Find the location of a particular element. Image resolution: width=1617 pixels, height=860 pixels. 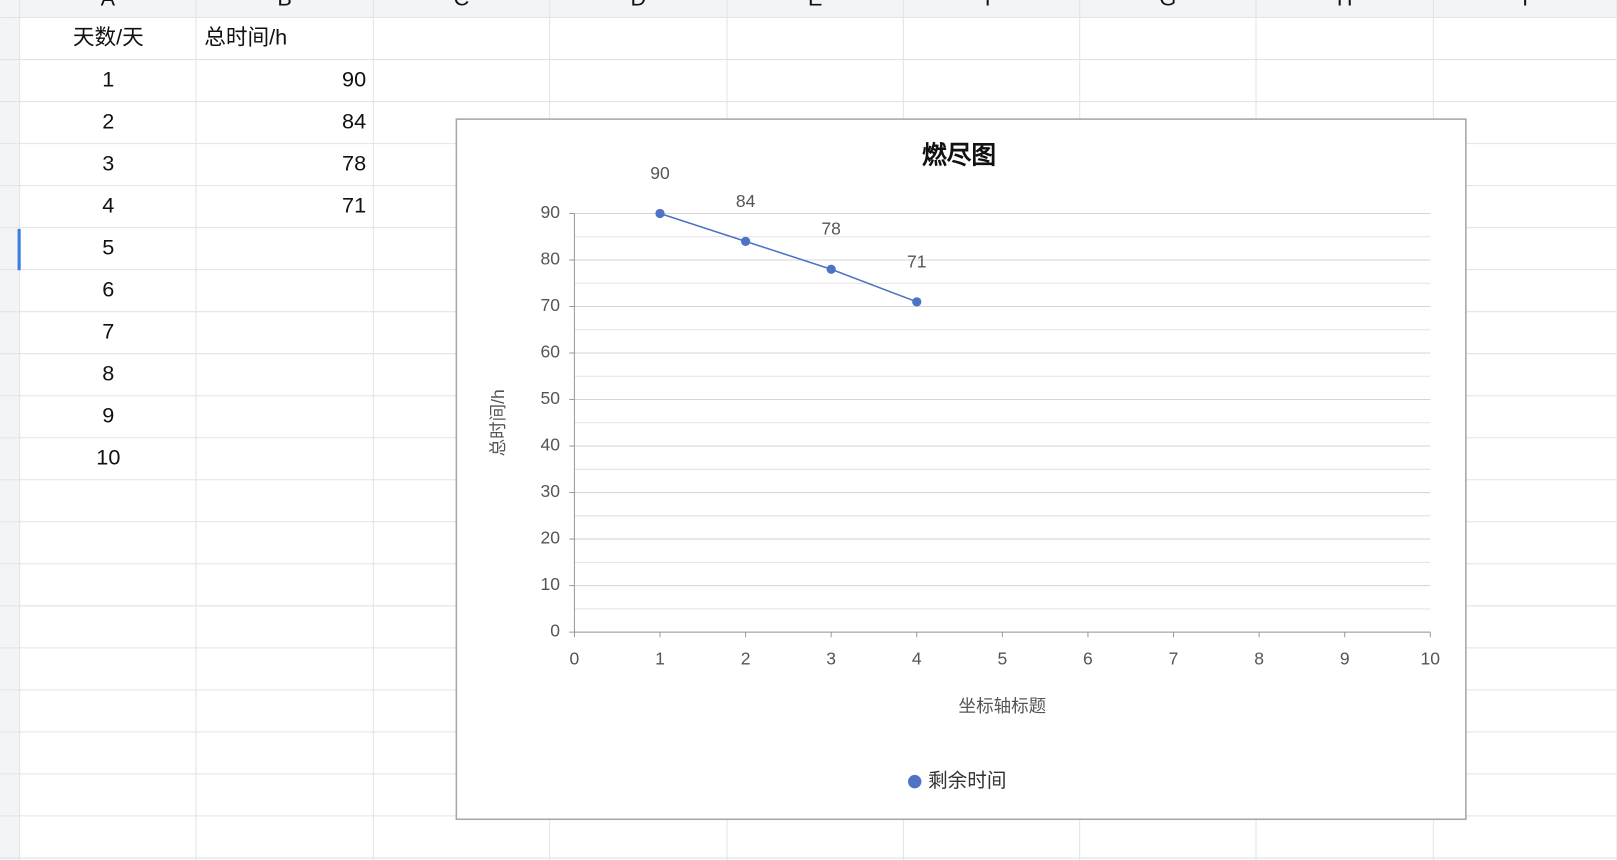

x-tick-label: 4 is located at coordinates (917, 659).